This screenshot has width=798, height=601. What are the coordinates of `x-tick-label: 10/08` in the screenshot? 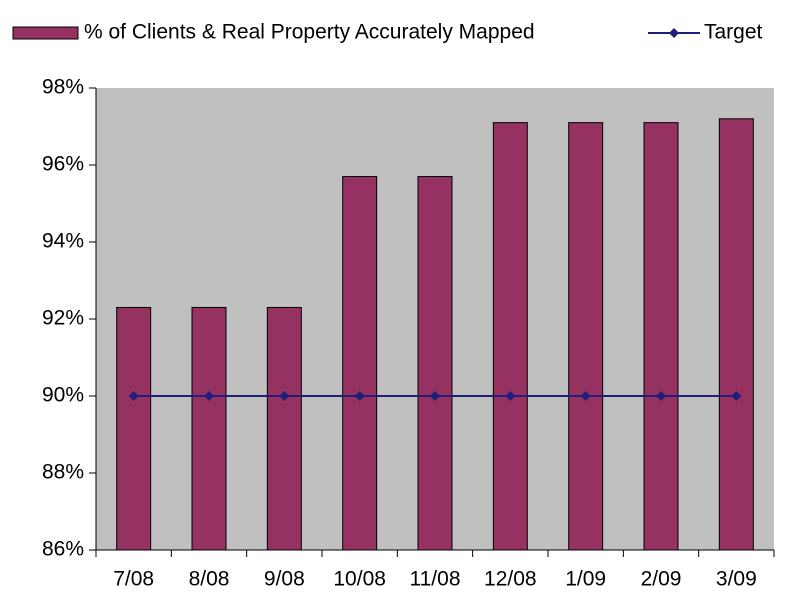 It's located at (359, 579).